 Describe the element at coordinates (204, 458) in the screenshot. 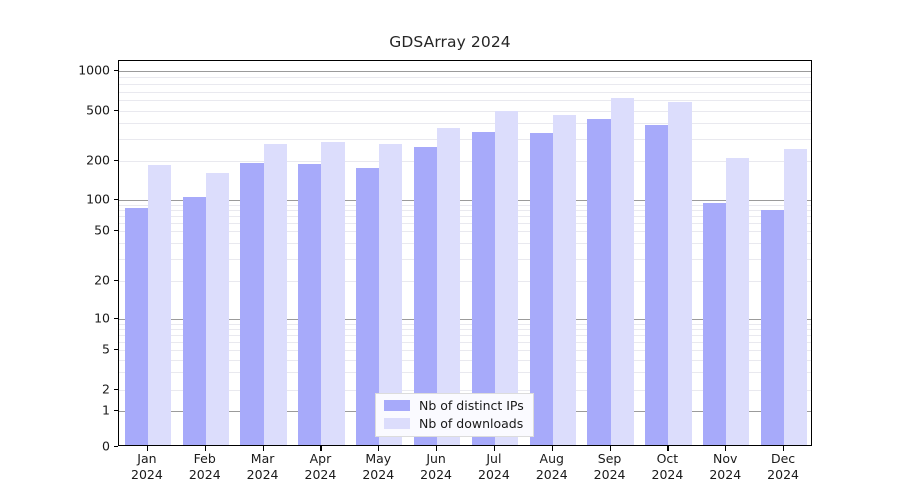

I see `x-tick-month: Feb` at that location.